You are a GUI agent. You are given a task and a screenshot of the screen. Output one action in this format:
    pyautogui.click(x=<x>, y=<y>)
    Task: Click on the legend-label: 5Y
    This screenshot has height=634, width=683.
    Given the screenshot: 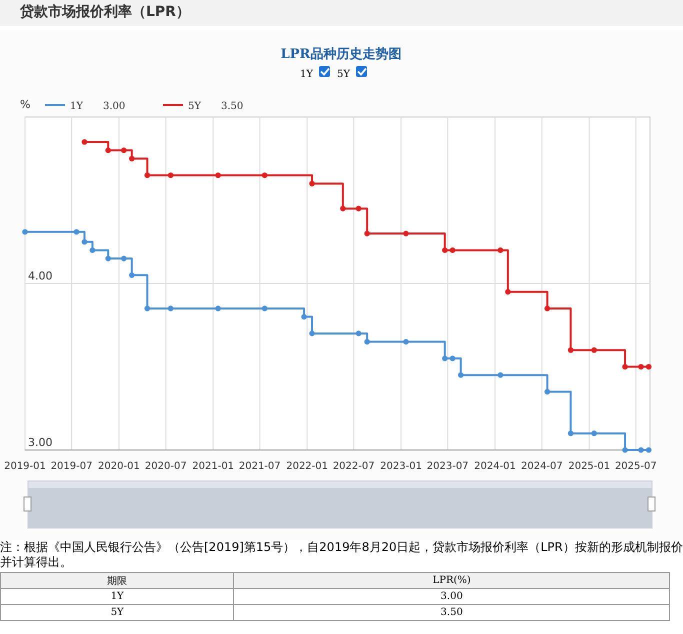 What is the action you would take?
    pyautogui.click(x=195, y=106)
    